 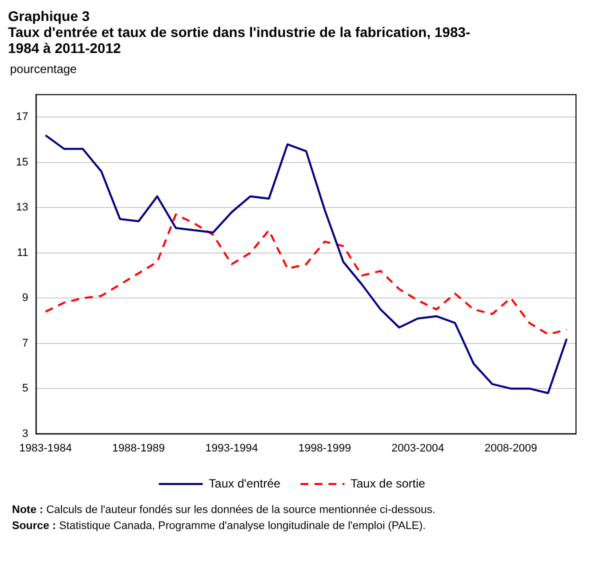 What do you see at coordinates (224, 510) in the screenshot?
I see `text: Note : Calculs de l'auteur fondés sur les données de la source mentionnée ci-dessous.` at bounding box center [224, 510].